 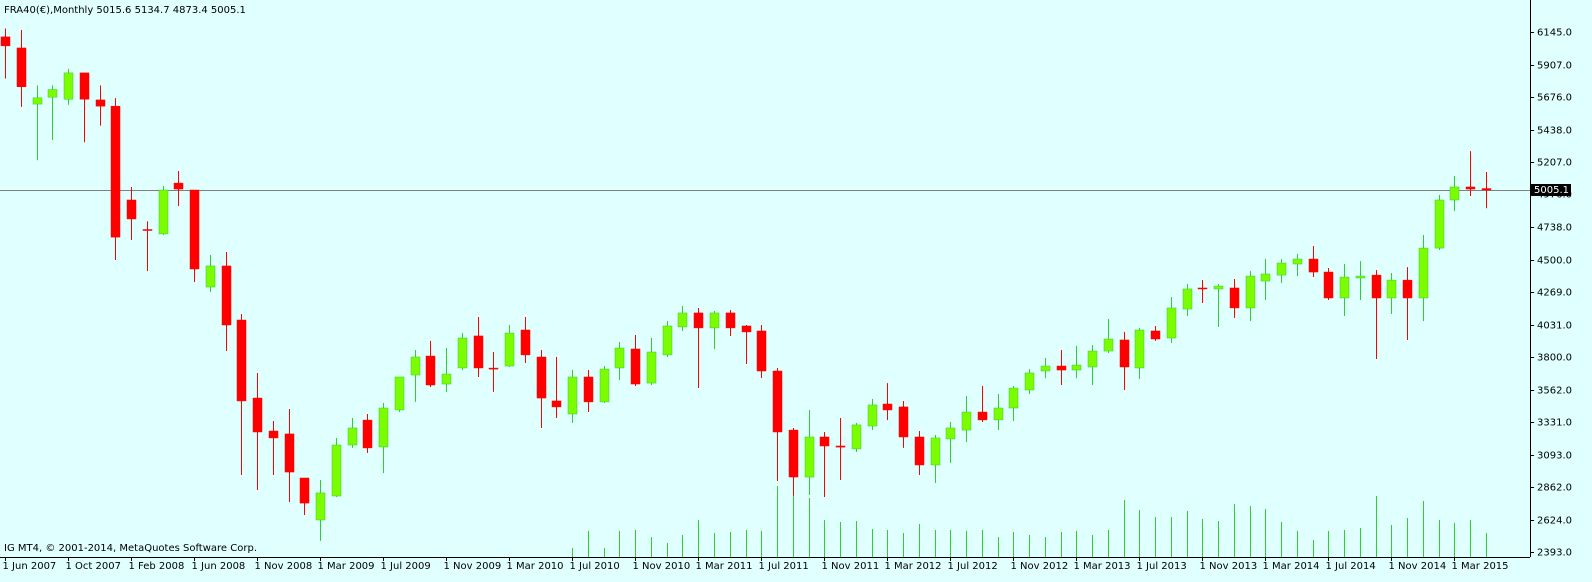 What do you see at coordinates (1554, 521) in the screenshot?
I see `y-tick-label: 2624.0` at bounding box center [1554, 521].